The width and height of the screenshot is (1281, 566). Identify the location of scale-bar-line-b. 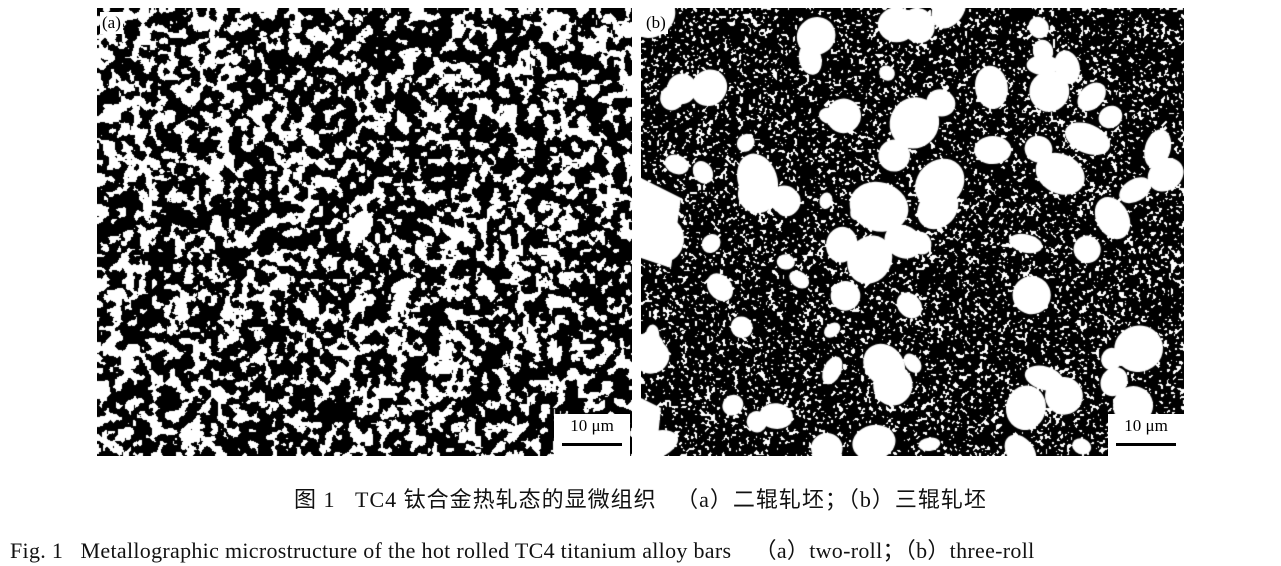
(1146, 444).